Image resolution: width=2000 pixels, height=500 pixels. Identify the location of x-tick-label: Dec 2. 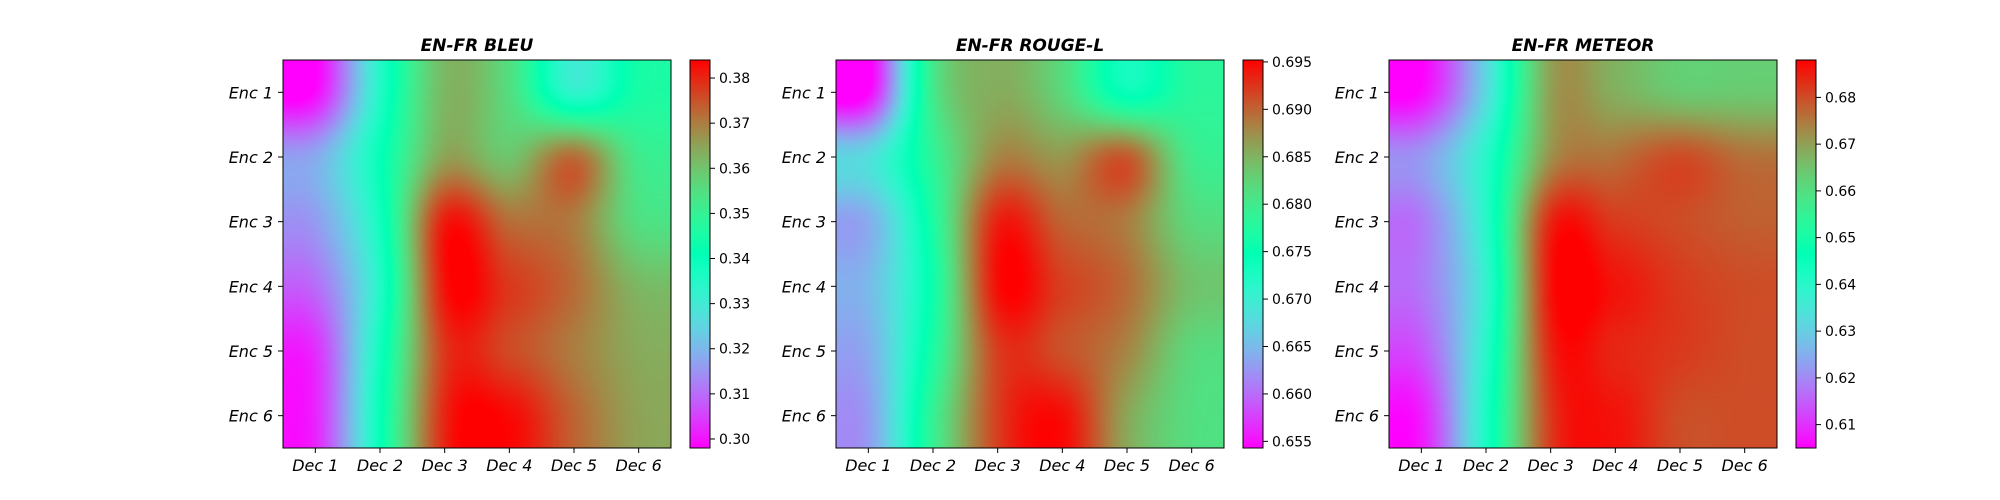
(933, 465).